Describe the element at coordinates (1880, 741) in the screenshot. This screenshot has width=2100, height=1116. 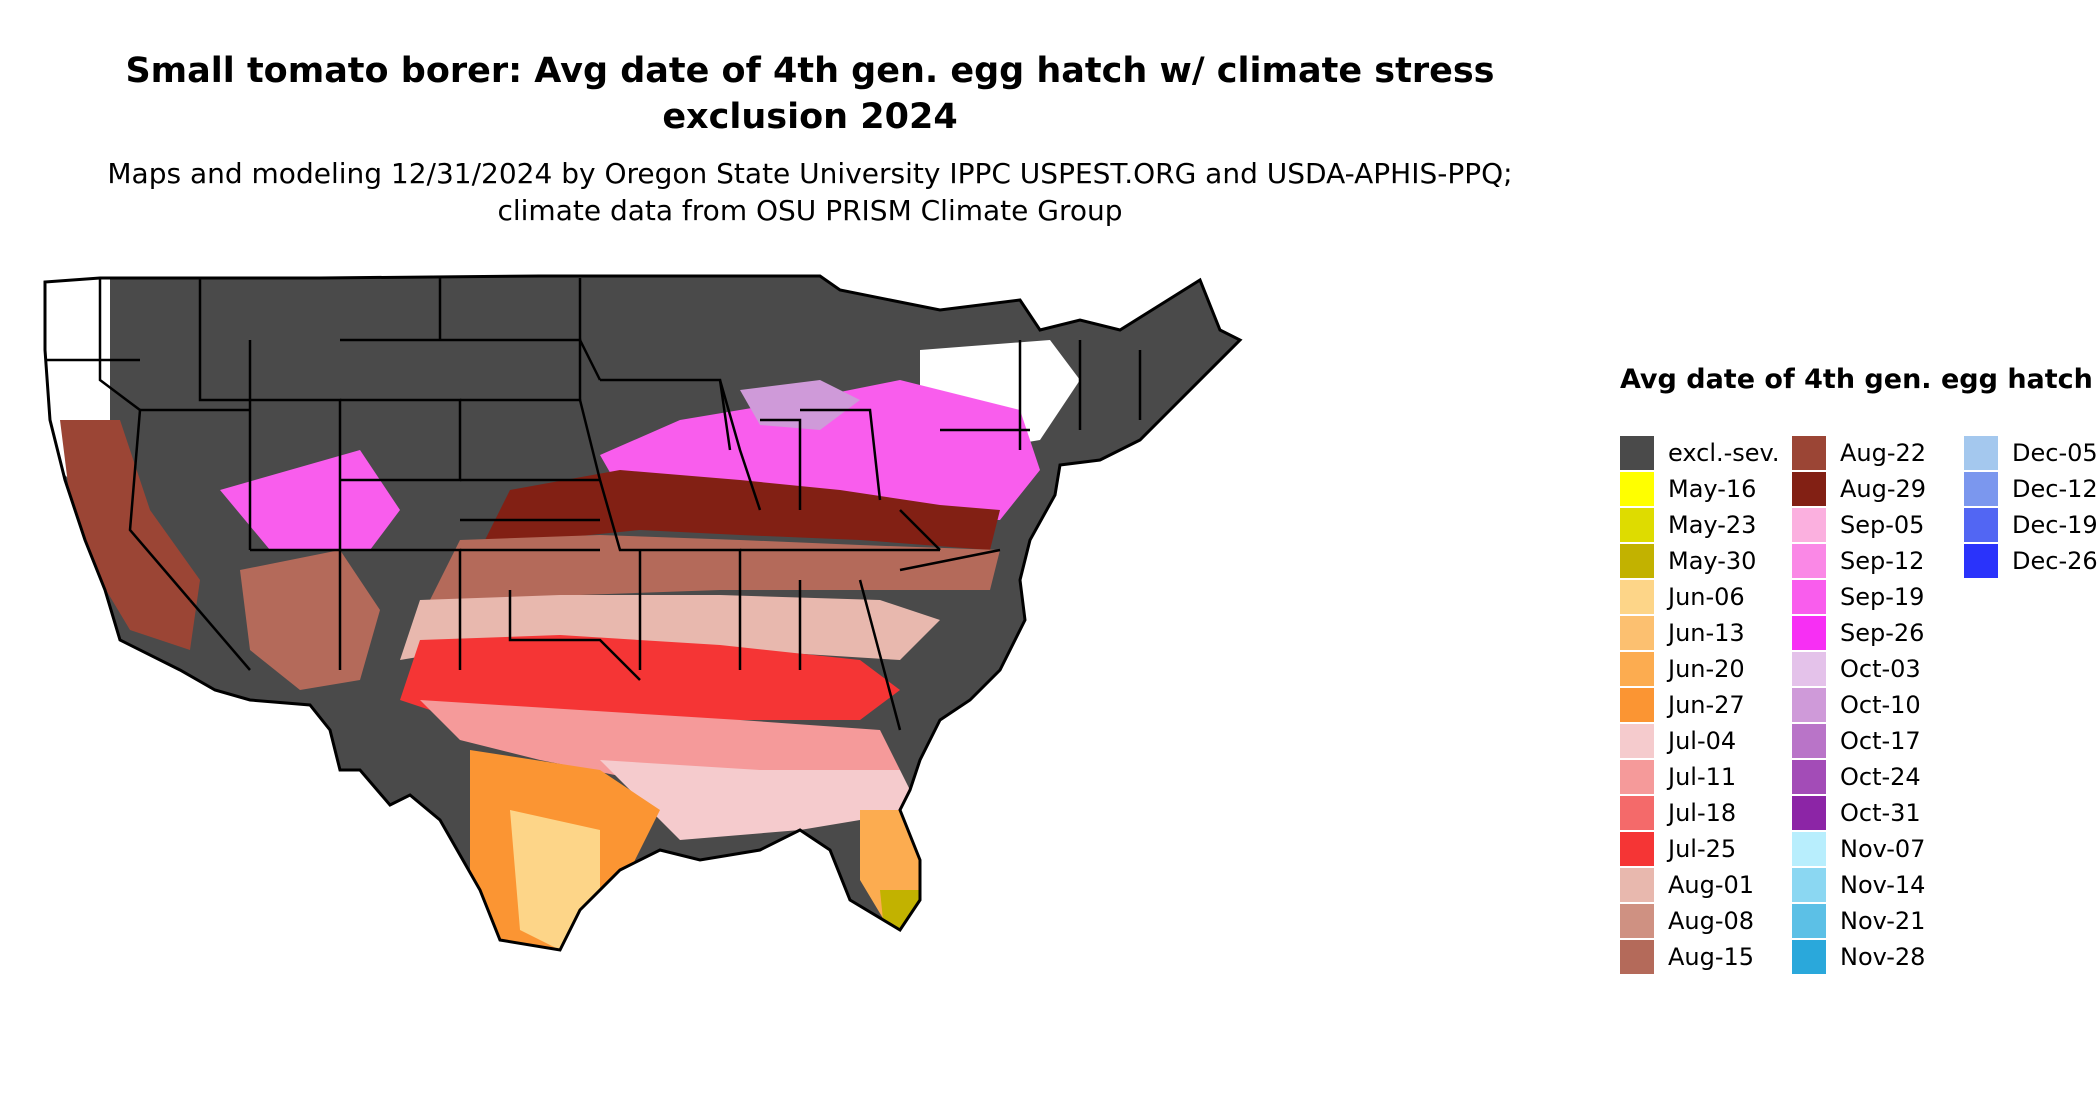
I see `legend-label: Oct-17` at that location.